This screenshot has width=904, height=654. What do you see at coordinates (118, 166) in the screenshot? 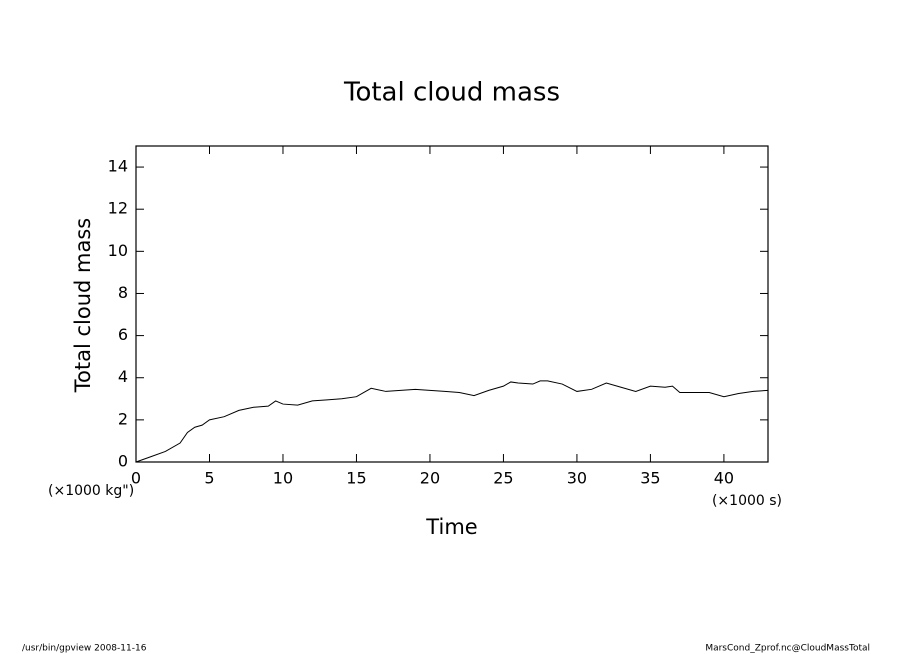
I see `y-tick-label: 14` at bounding box center [118, 166].